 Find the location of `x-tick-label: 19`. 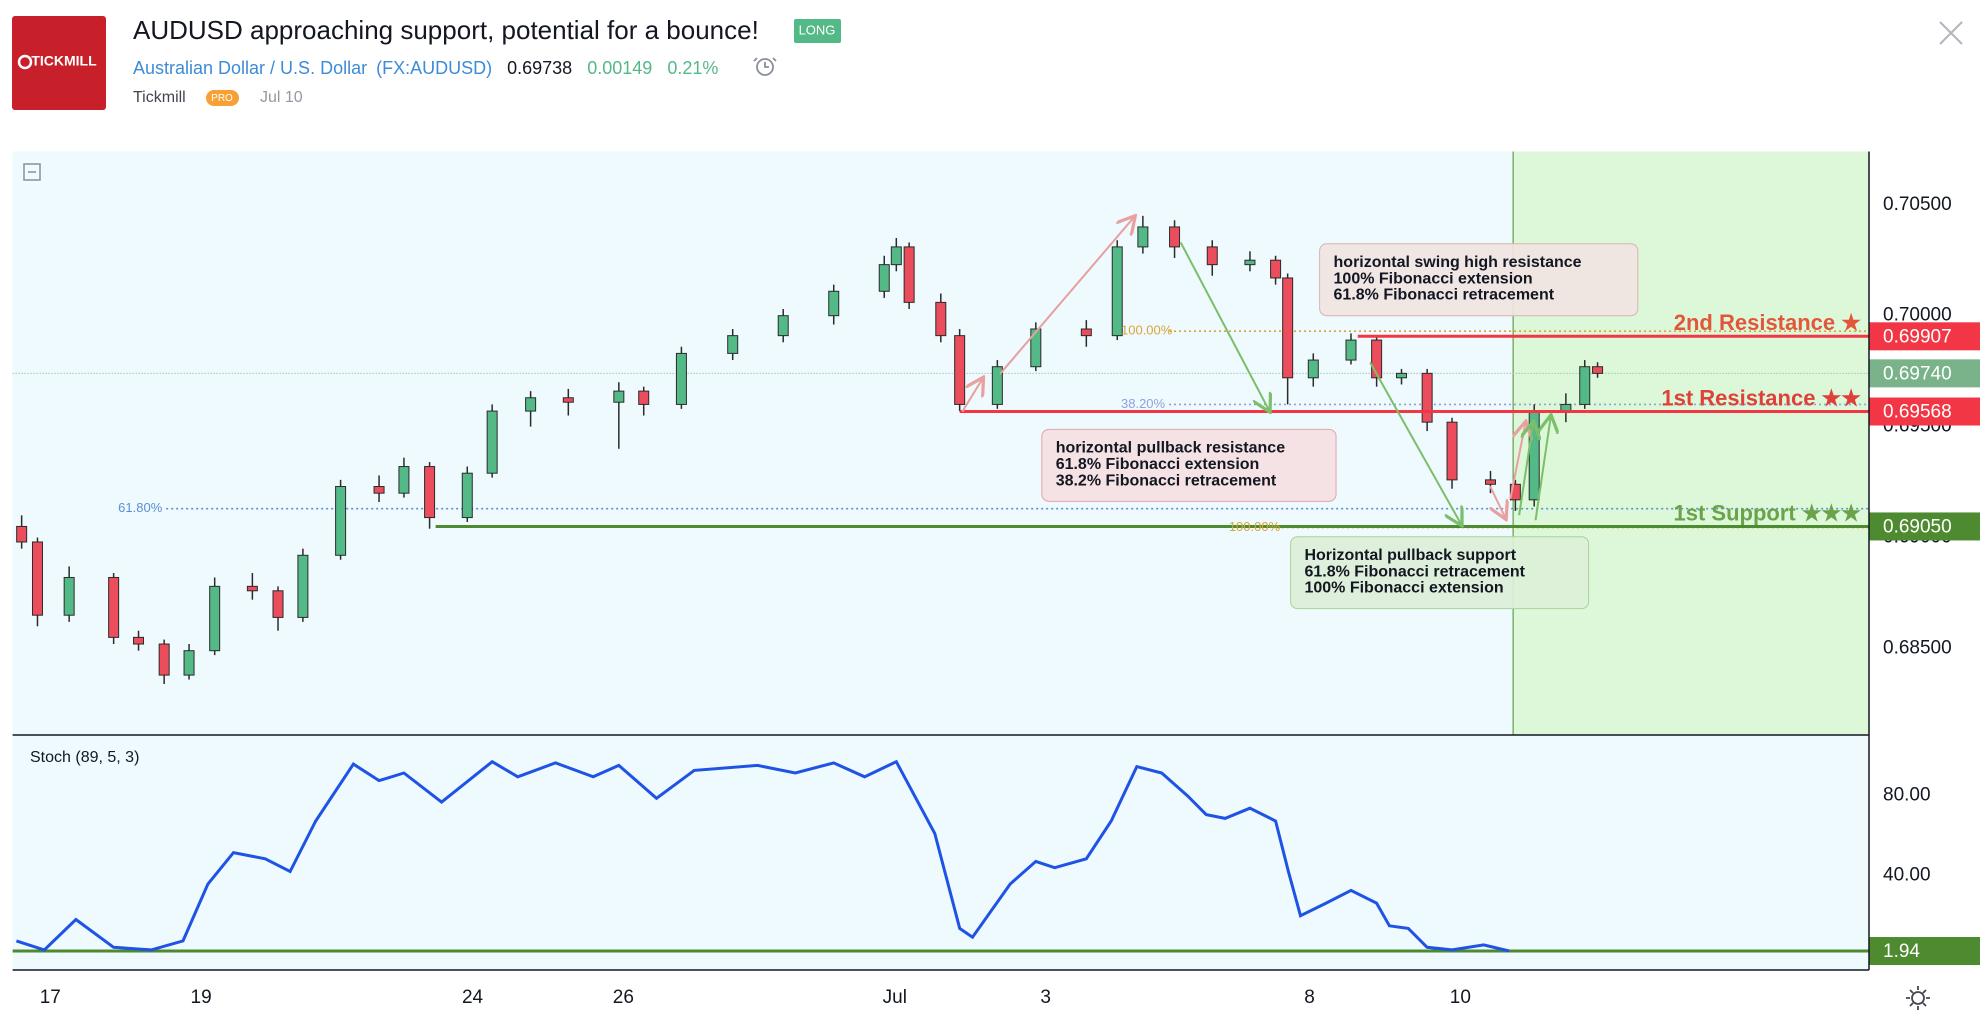

x-tick-label: 19 is located at coordinates (201, 997).